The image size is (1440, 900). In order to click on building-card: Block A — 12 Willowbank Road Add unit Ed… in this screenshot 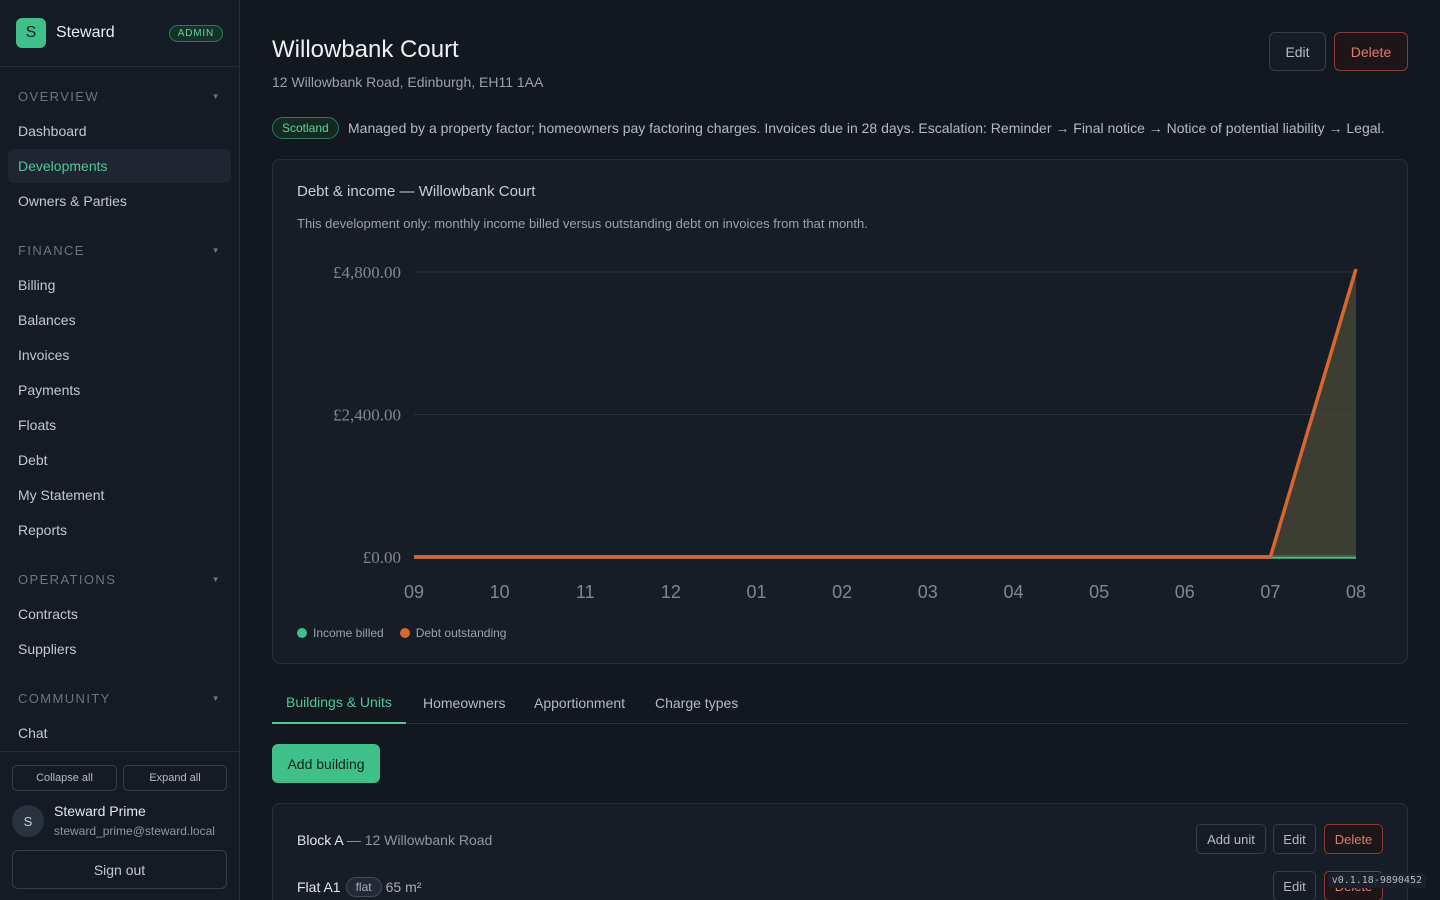, I will do `click(840, 851)`.